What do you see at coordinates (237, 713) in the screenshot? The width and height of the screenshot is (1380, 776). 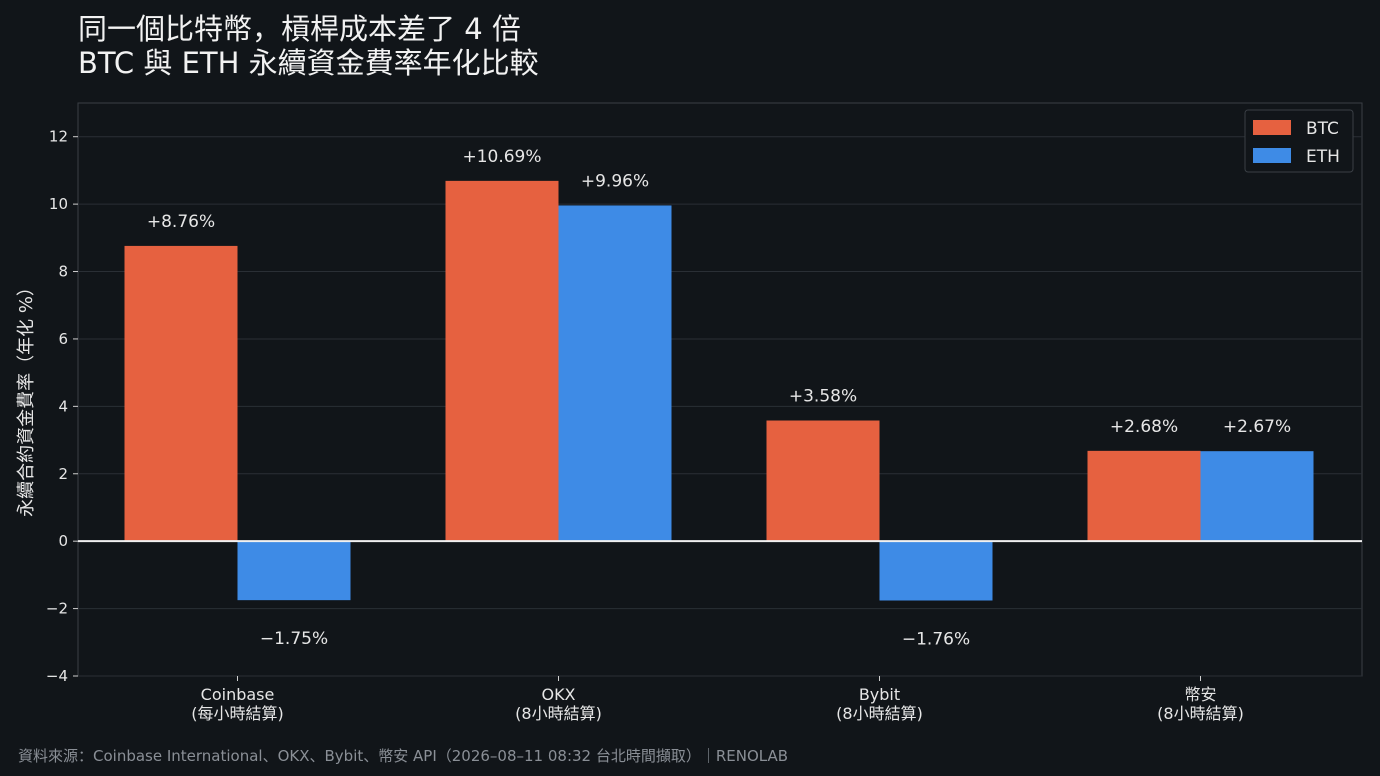 I see `x-tick-sublabel: (每小時結算)` at bounding box center [237, 713].